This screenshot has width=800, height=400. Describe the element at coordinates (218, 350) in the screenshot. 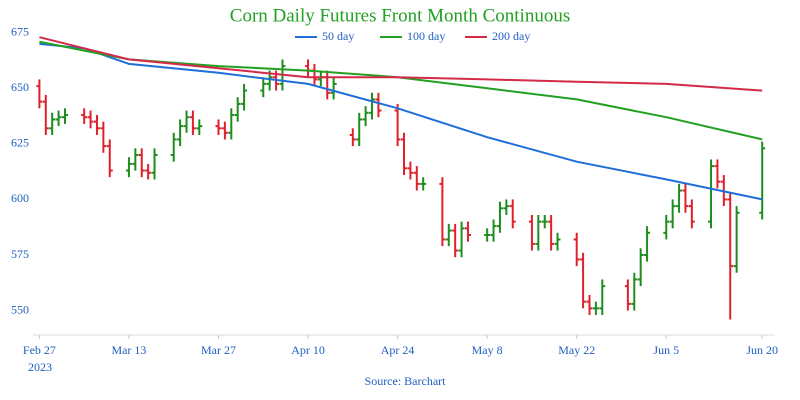

I see `x-tick-label: Mar 27` at that location.